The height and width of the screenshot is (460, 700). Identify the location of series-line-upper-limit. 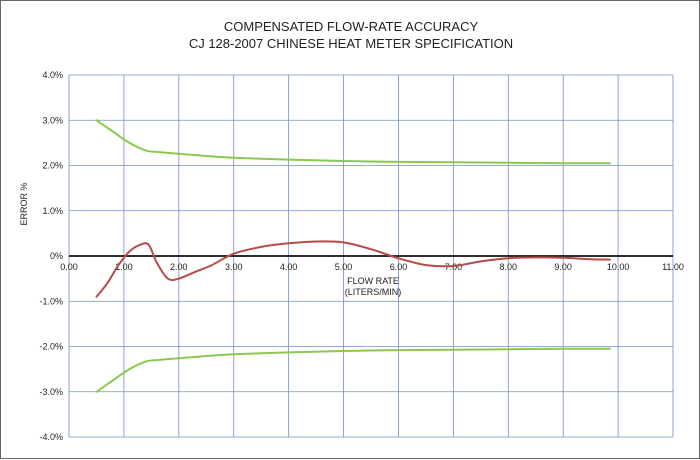
(353, 142).